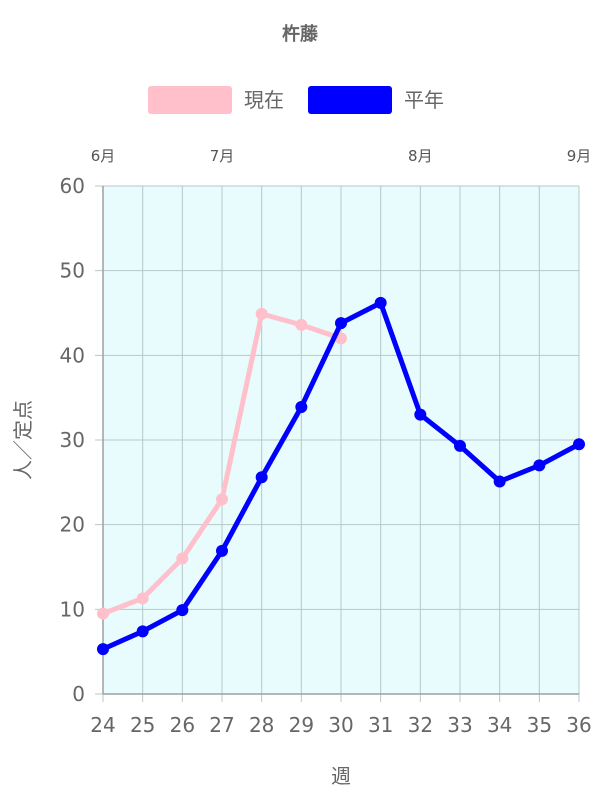  What do you see at coordinates (78, 694) in the screenshot?
I see `y-tick-label: 0` at bounding box center [78, 694].